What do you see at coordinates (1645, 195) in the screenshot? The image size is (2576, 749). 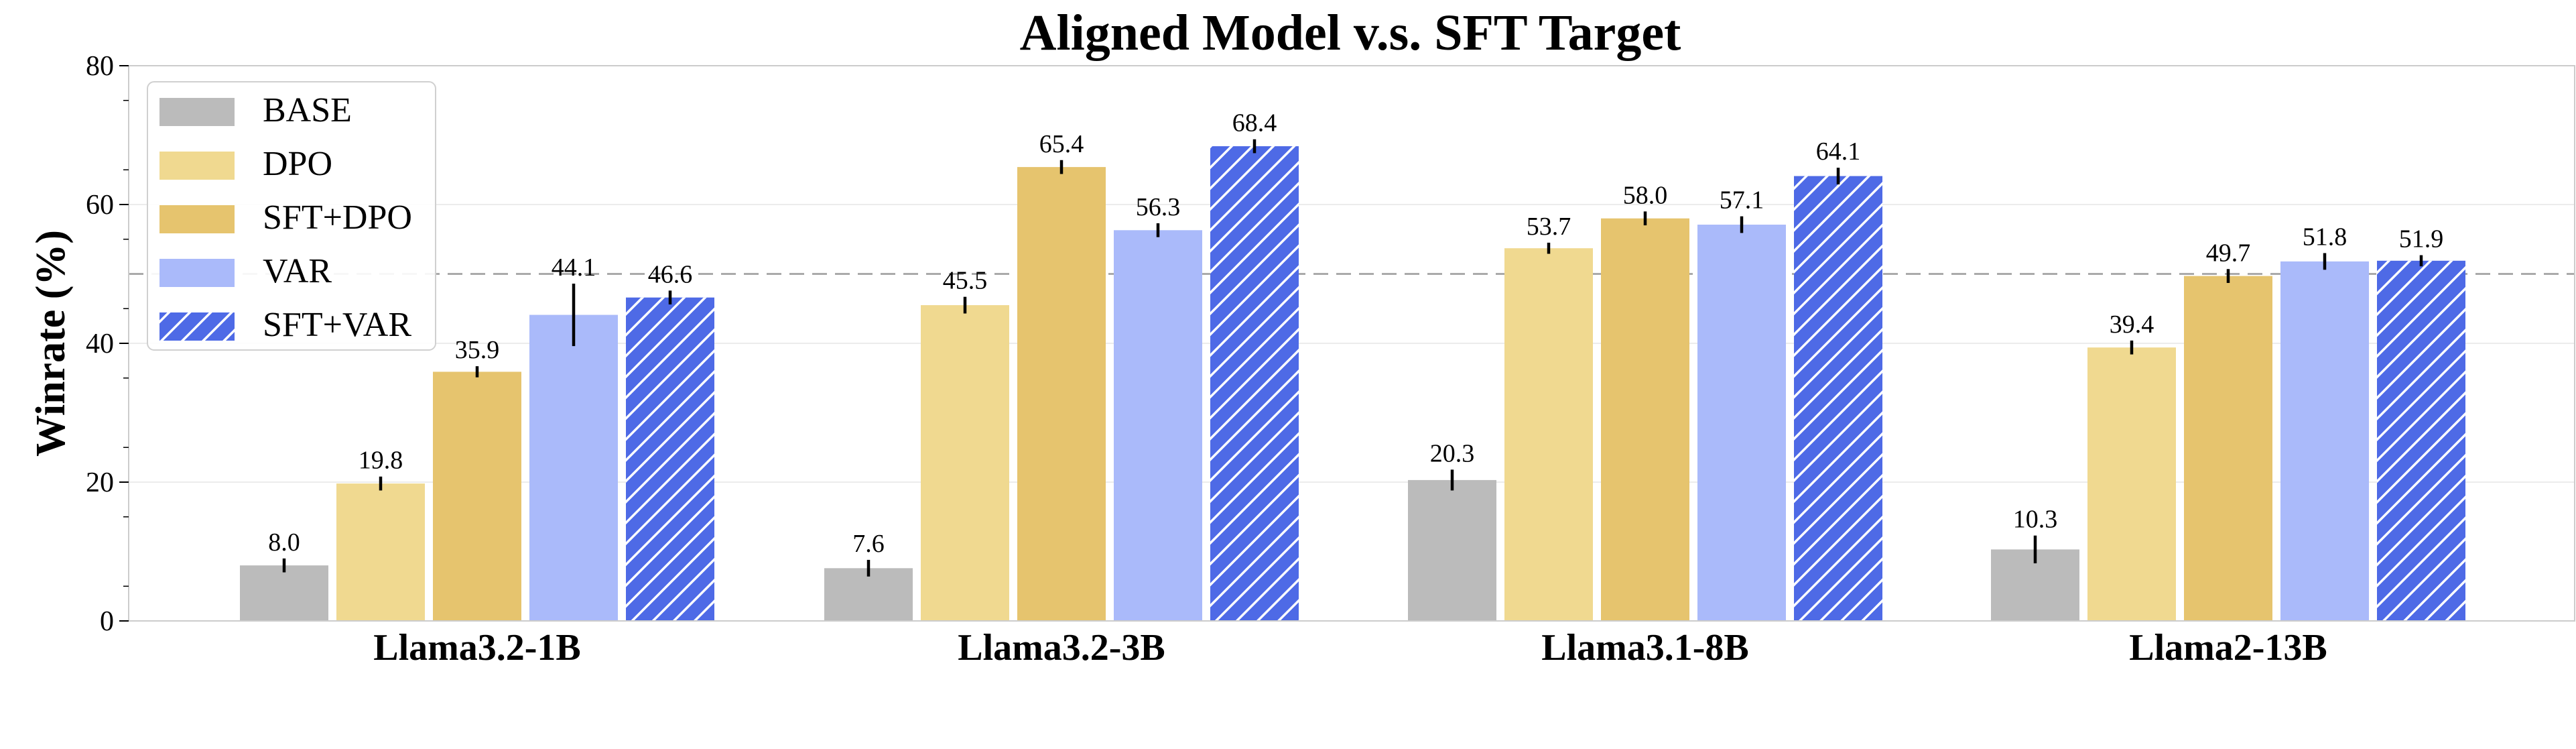 I see `bar-value-label: 58.0` at bounding box center [1645, 195].